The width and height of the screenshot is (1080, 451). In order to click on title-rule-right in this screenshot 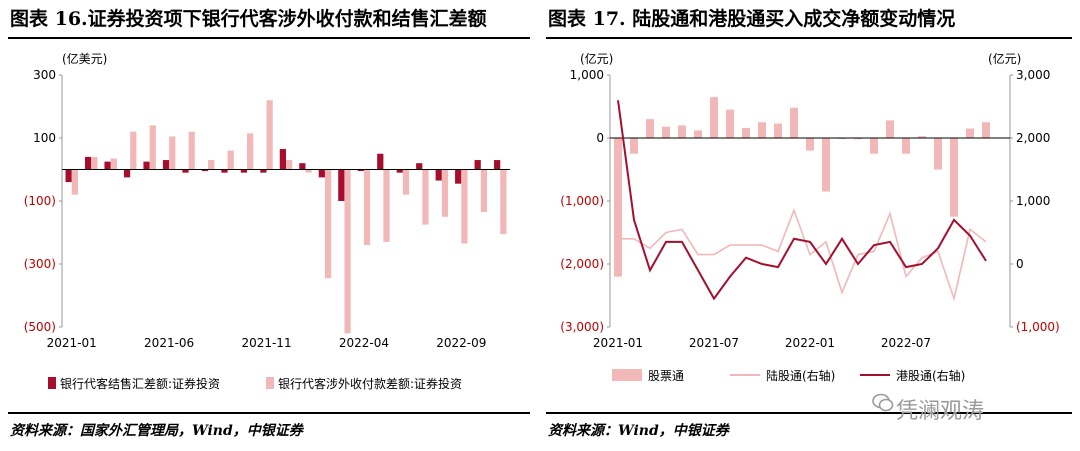, I will do `click(809, 38)`.